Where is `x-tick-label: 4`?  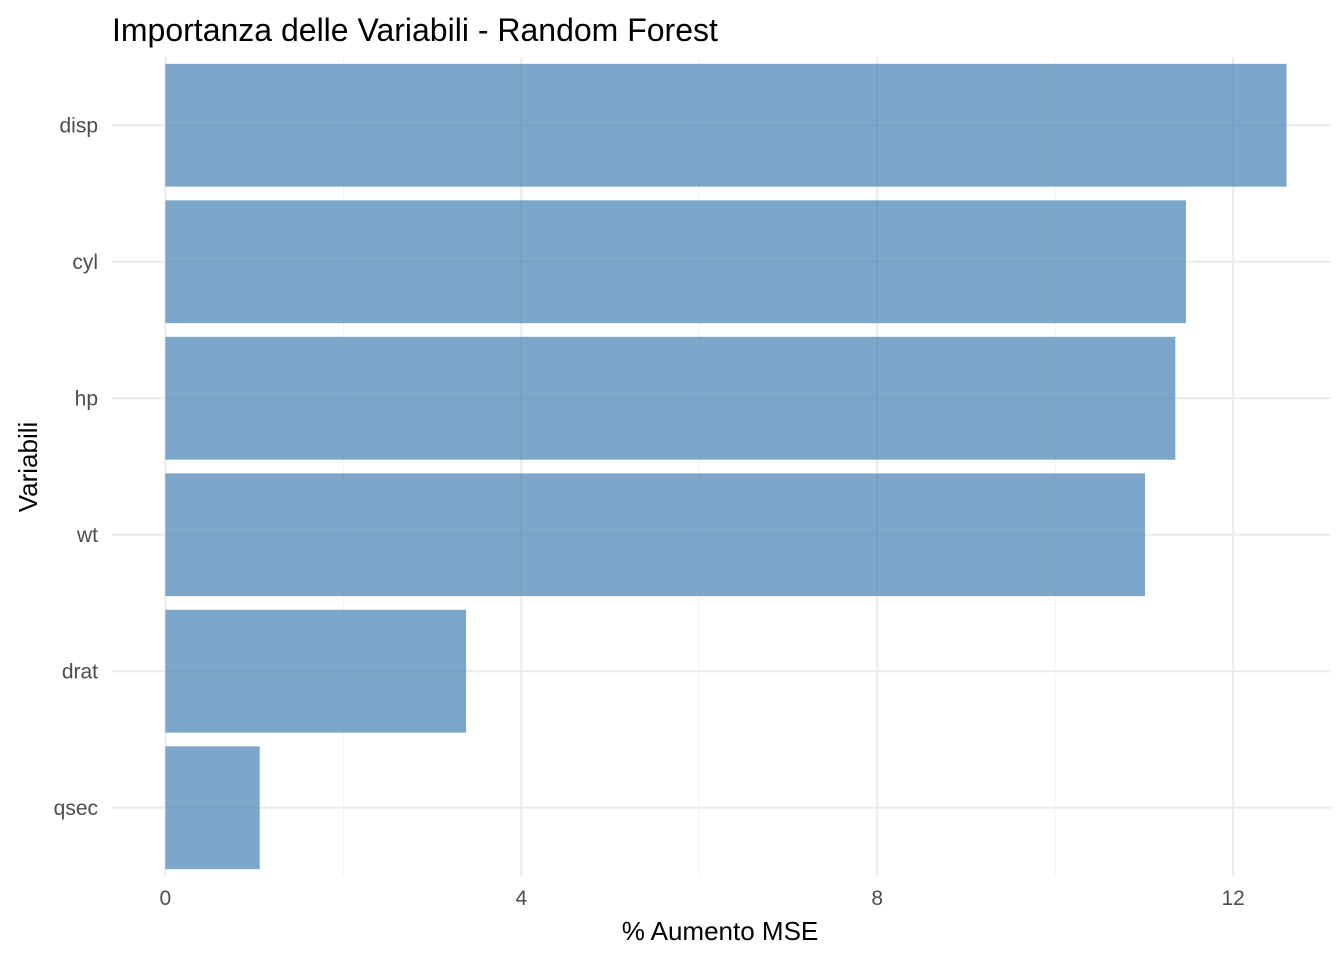
x-tick-label: 4 is located at coordinates (521, 898).